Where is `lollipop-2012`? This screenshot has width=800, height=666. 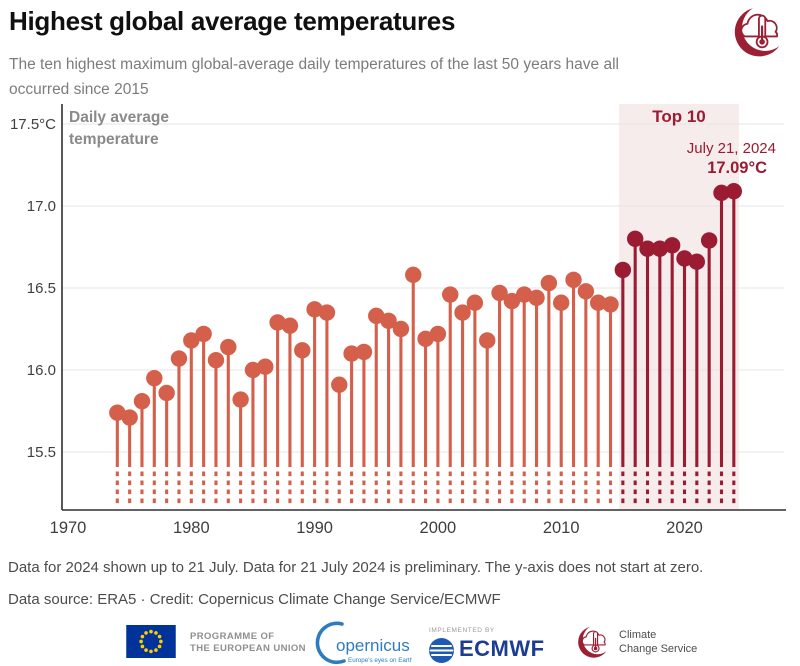 lollipop-2012 is located at coordinates (586, 394).